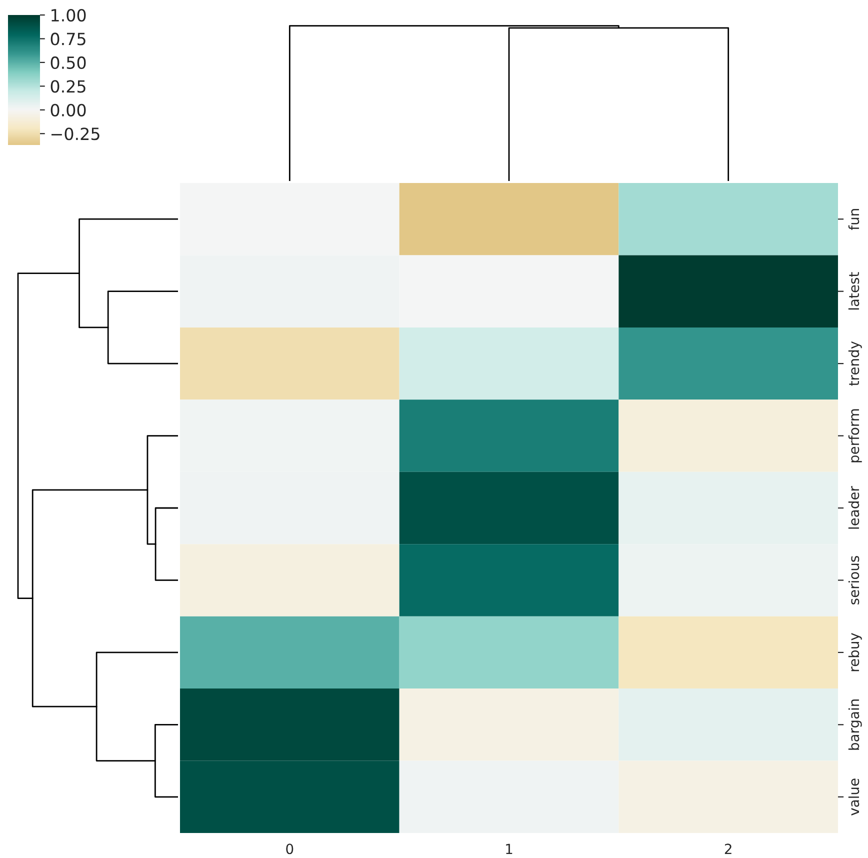 The height and width of the screenshot is (858, 868). Describe the element at coordinates (509, 849) in the screenshot. I see `x-tick-label: 1` at that location.